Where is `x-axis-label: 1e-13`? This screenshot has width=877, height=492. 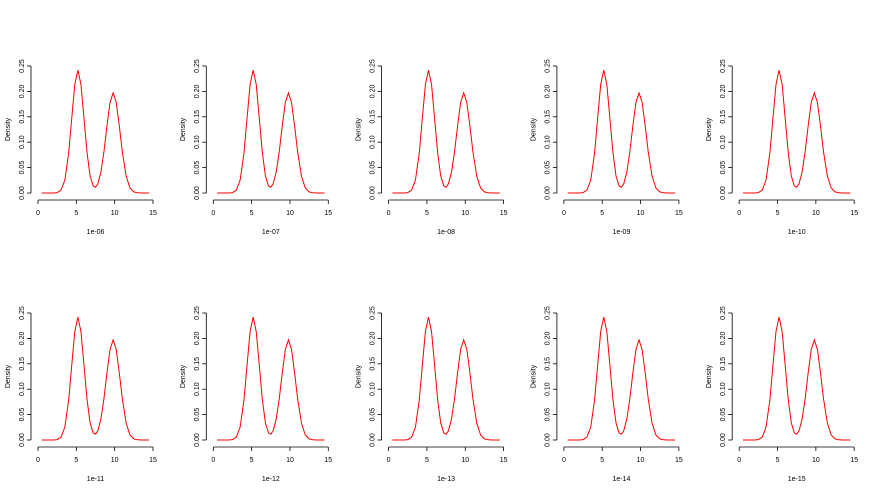 x-axis-label: 1e-13 is located at coordinates (446, 479).